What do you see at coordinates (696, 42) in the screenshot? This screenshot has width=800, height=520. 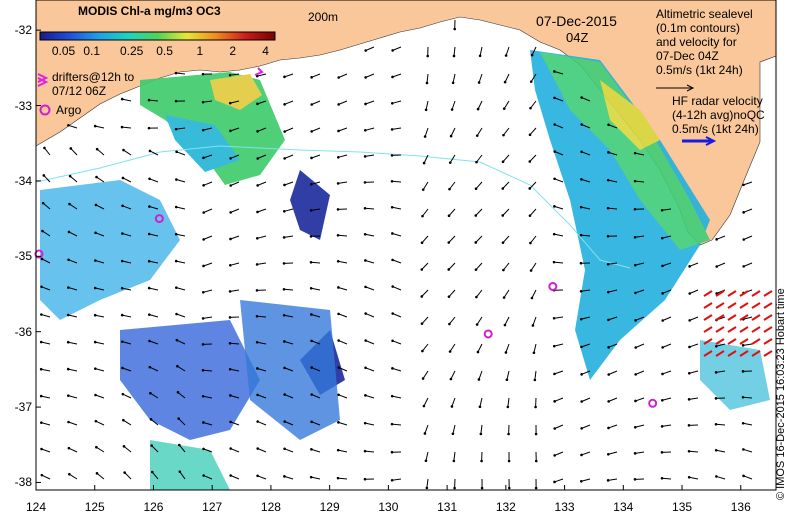 I see `altimetry-legend-line: and velocity for` at bounding box center [696, 42].